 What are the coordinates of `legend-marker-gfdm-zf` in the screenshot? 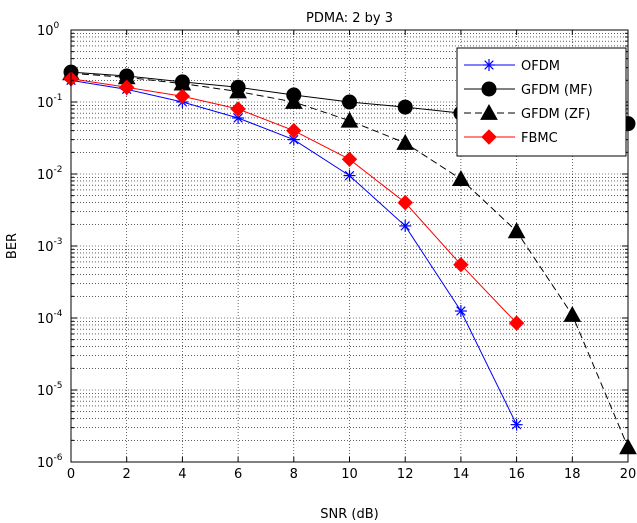 It's located at (489, 111).